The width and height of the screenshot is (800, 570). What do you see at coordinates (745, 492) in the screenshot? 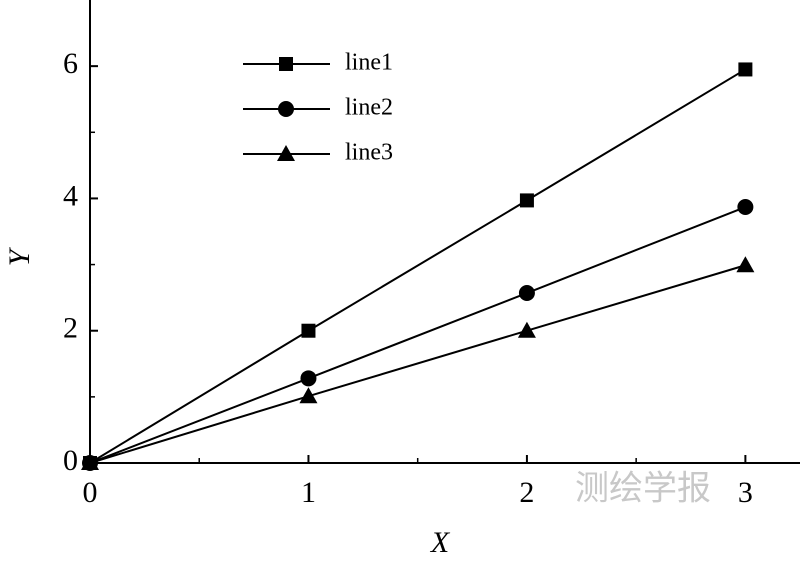
I see `x-tick-label: 3` at bounding box center [745, 492].